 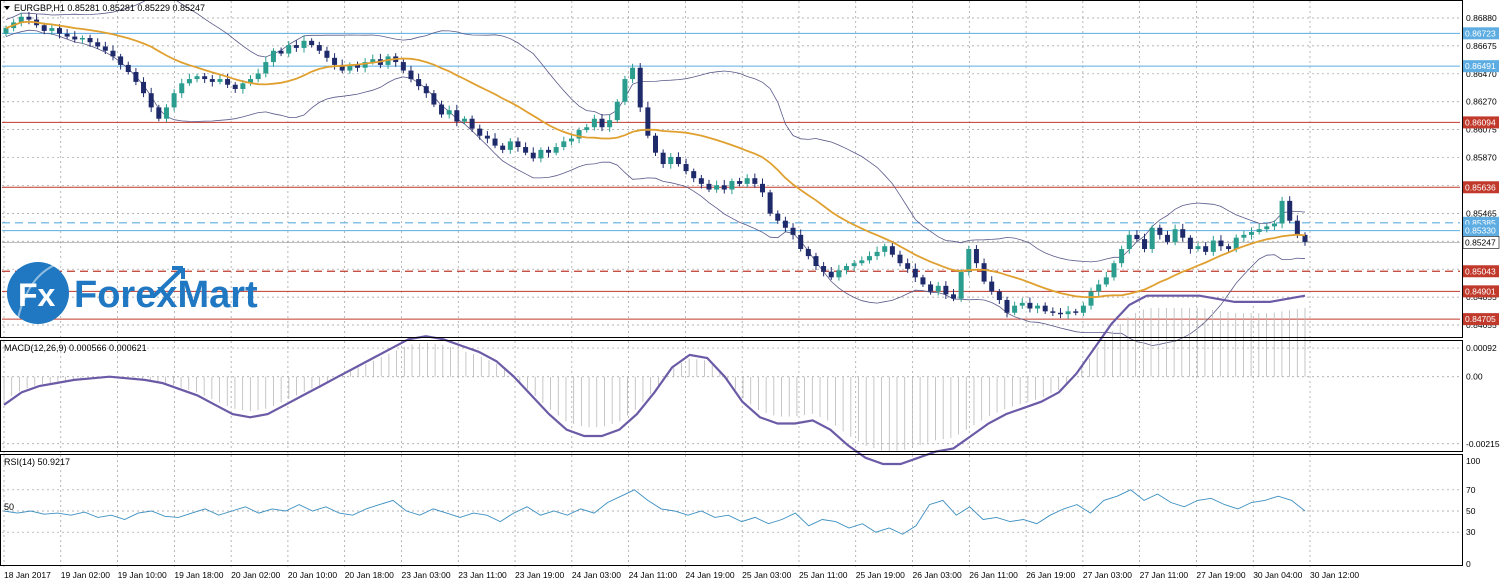 What do you see at coordinates (1107, 575) in the screenshot?
I see `time-tick-label: 27 Jan 03:00` at bounding box center [1107, 575].